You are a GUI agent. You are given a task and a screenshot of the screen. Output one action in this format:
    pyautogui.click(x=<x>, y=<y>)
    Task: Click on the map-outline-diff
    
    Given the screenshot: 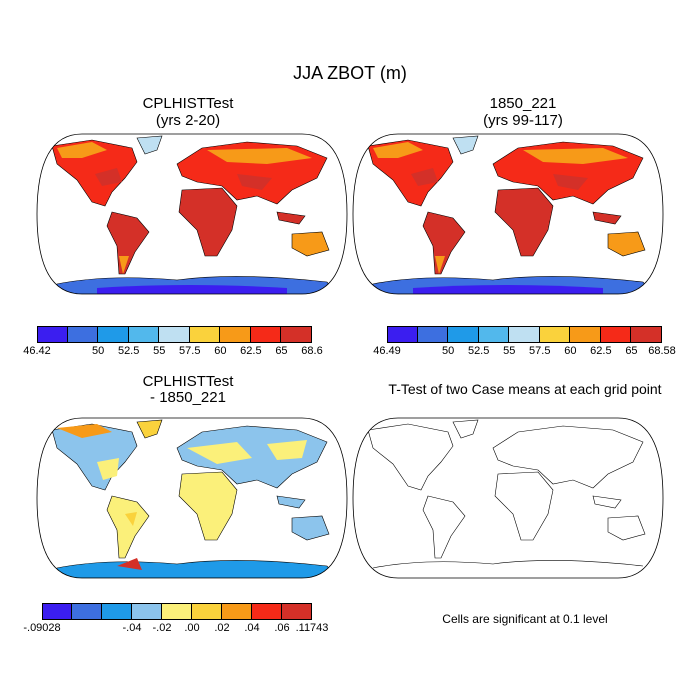 What is the action you would take?
    pyautogui.click(x=192, y=498)
    